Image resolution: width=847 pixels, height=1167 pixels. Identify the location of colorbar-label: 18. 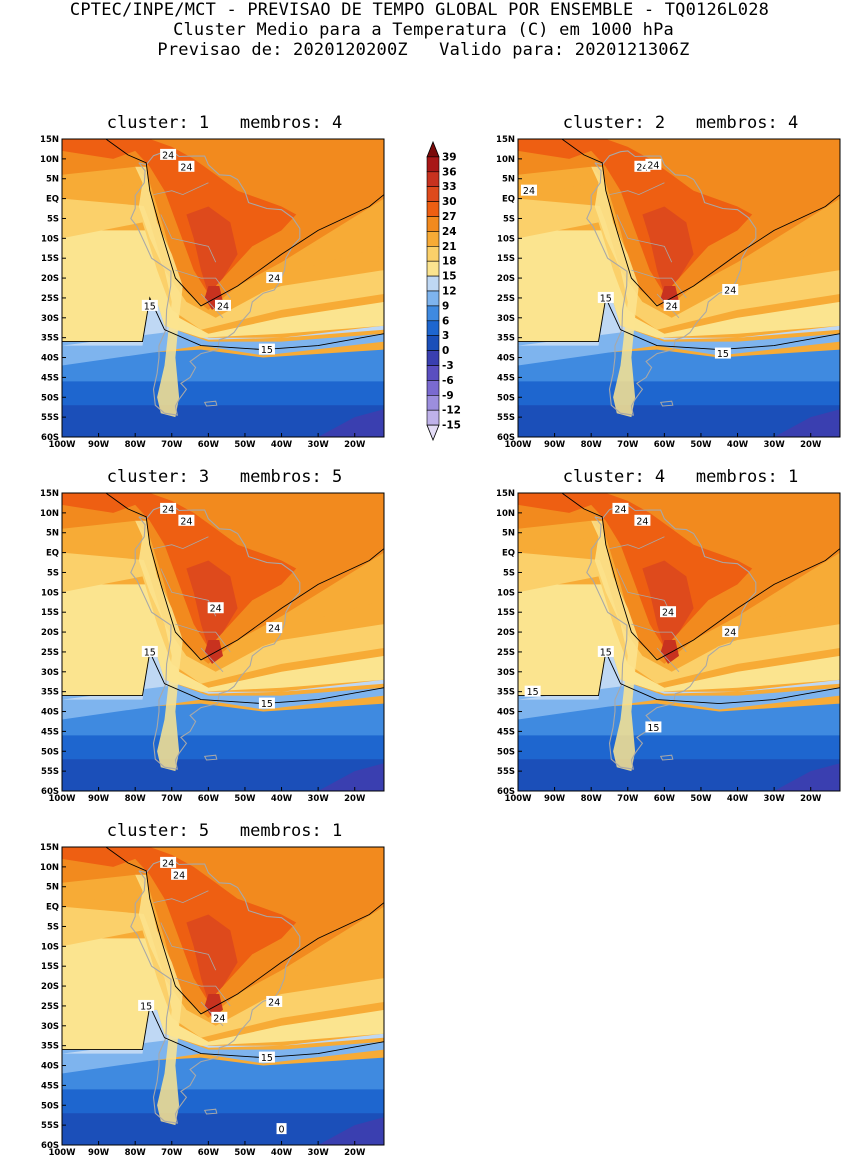
(449, 262).